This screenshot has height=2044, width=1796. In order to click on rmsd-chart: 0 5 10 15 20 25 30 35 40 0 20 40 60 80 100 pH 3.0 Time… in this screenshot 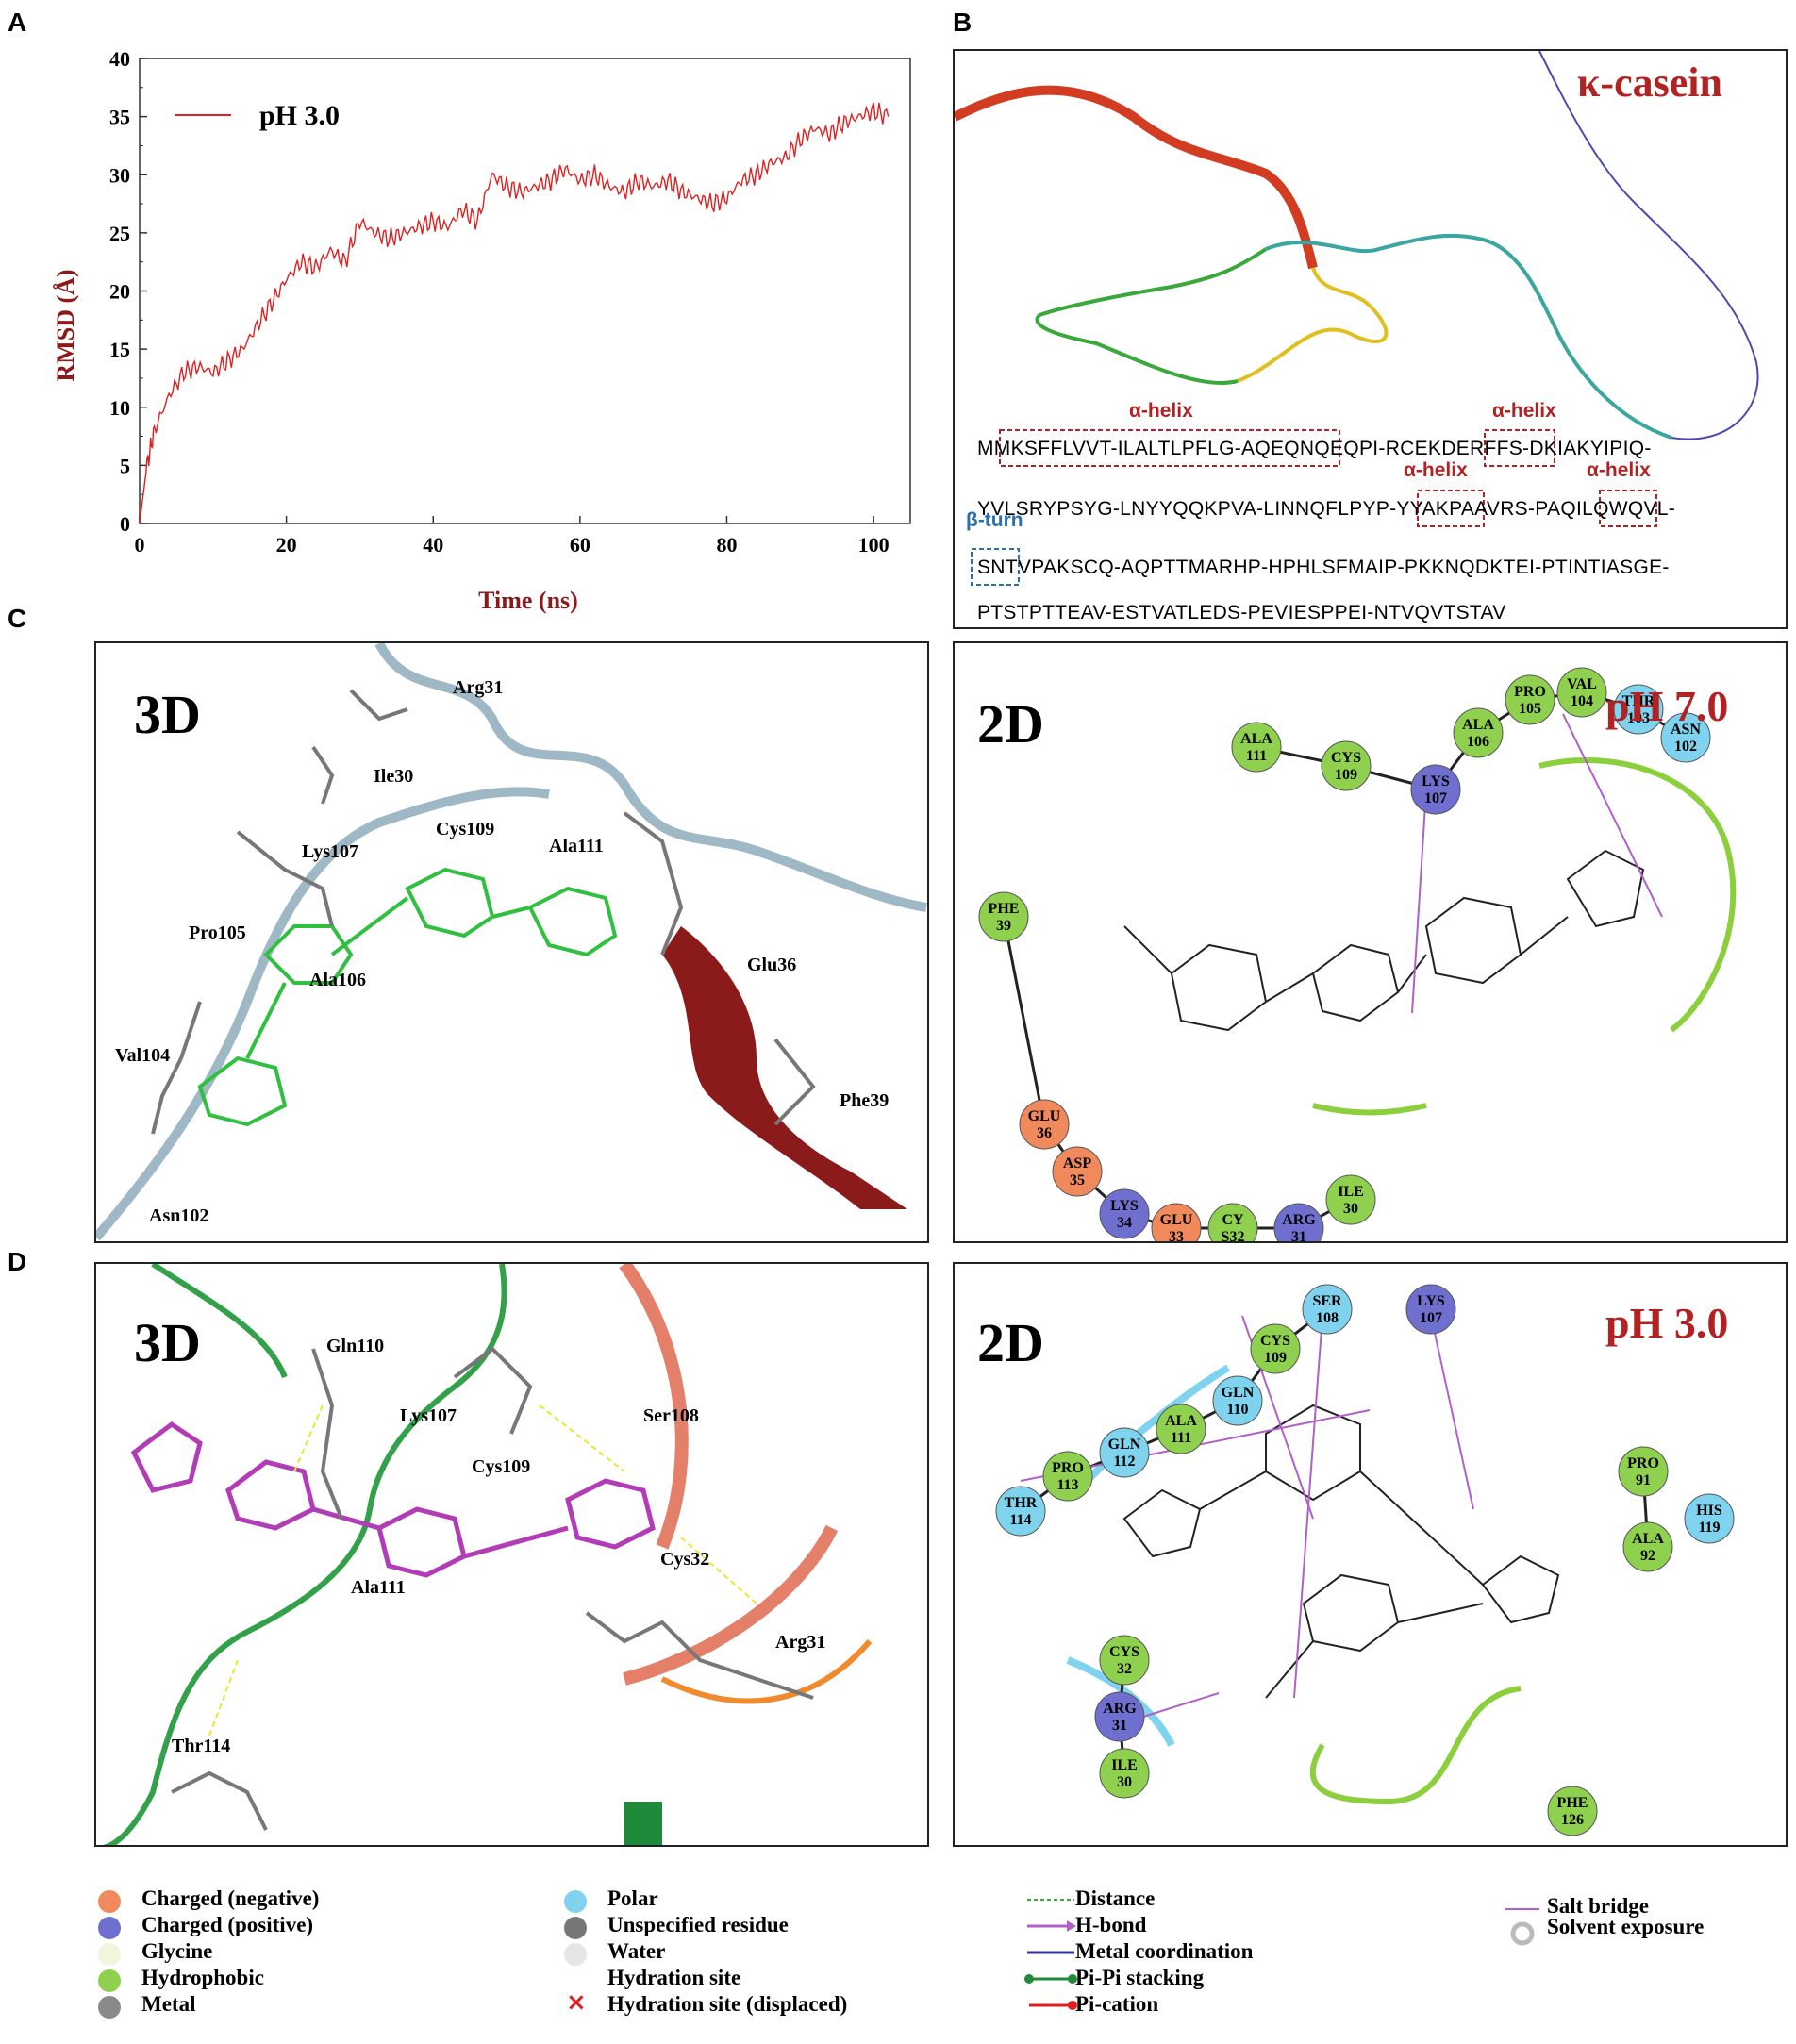, I will do `click(481, 331)`.